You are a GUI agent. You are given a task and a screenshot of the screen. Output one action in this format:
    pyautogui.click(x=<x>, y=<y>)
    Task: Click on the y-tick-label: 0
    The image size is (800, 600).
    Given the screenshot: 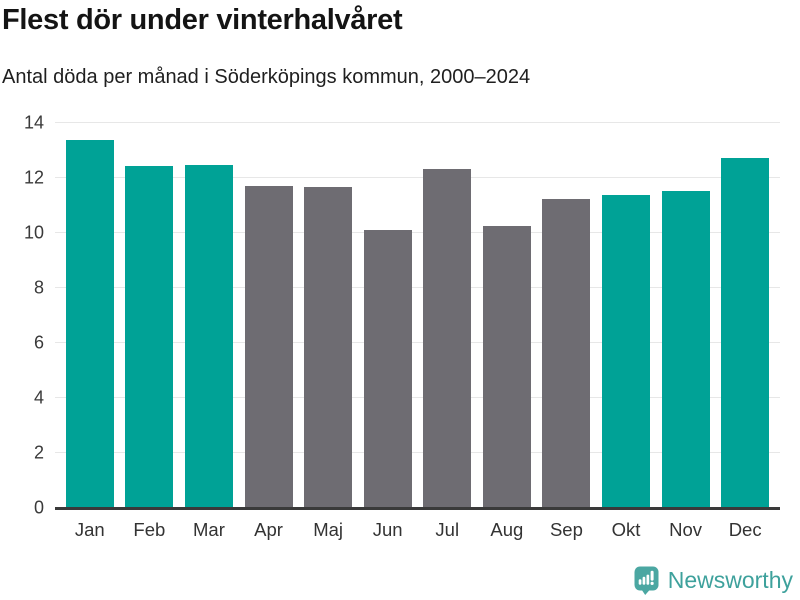 What is the action you would take?
    pyautogui.click(x=38, y=507)
    